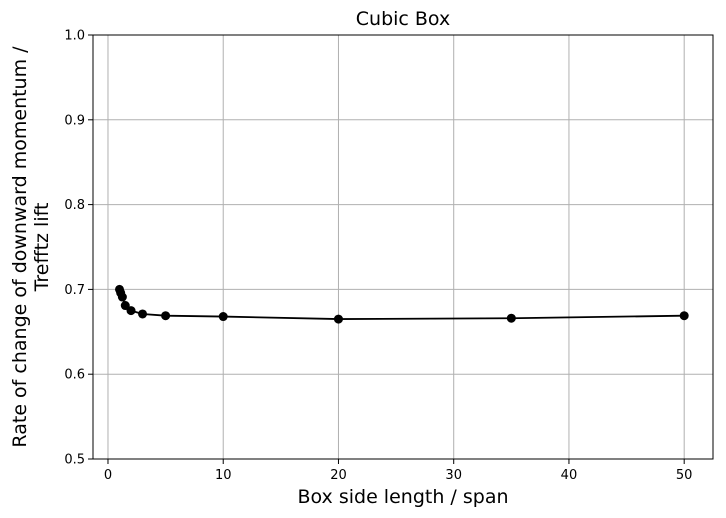 The image size is (726, 518). What do you see at coordinates (402, 497) in the screenshot?
I see `x-axis-label: Box side length / span` at bounding box center [402, 497].